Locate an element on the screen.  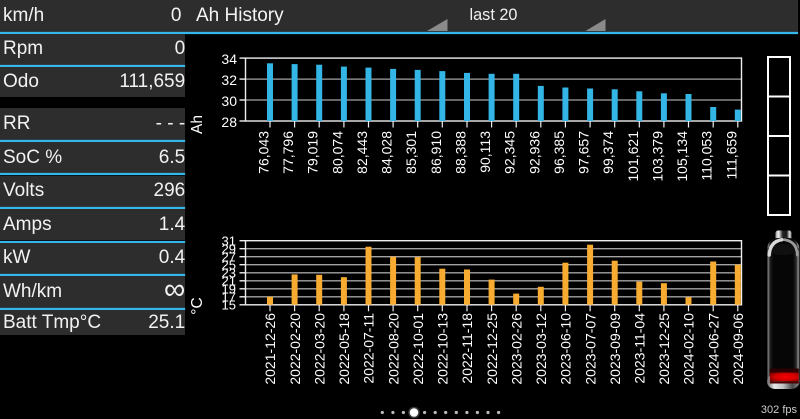
svg-text: 103,379 is located at coordinates (657, 156).